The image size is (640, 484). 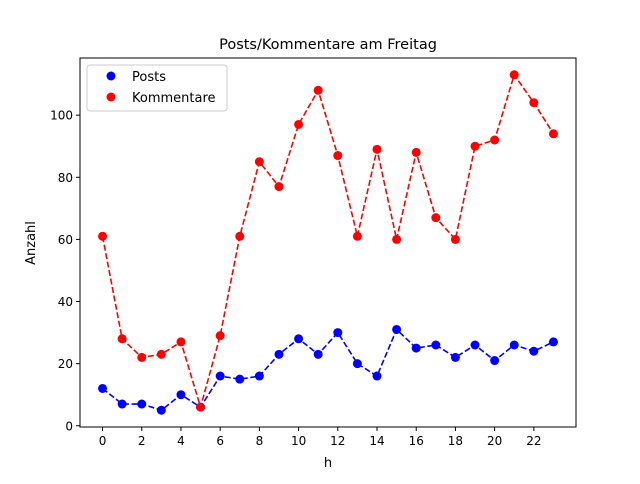 I want to click on y-axis-label: Anzahl, so click(x=31, y=243).